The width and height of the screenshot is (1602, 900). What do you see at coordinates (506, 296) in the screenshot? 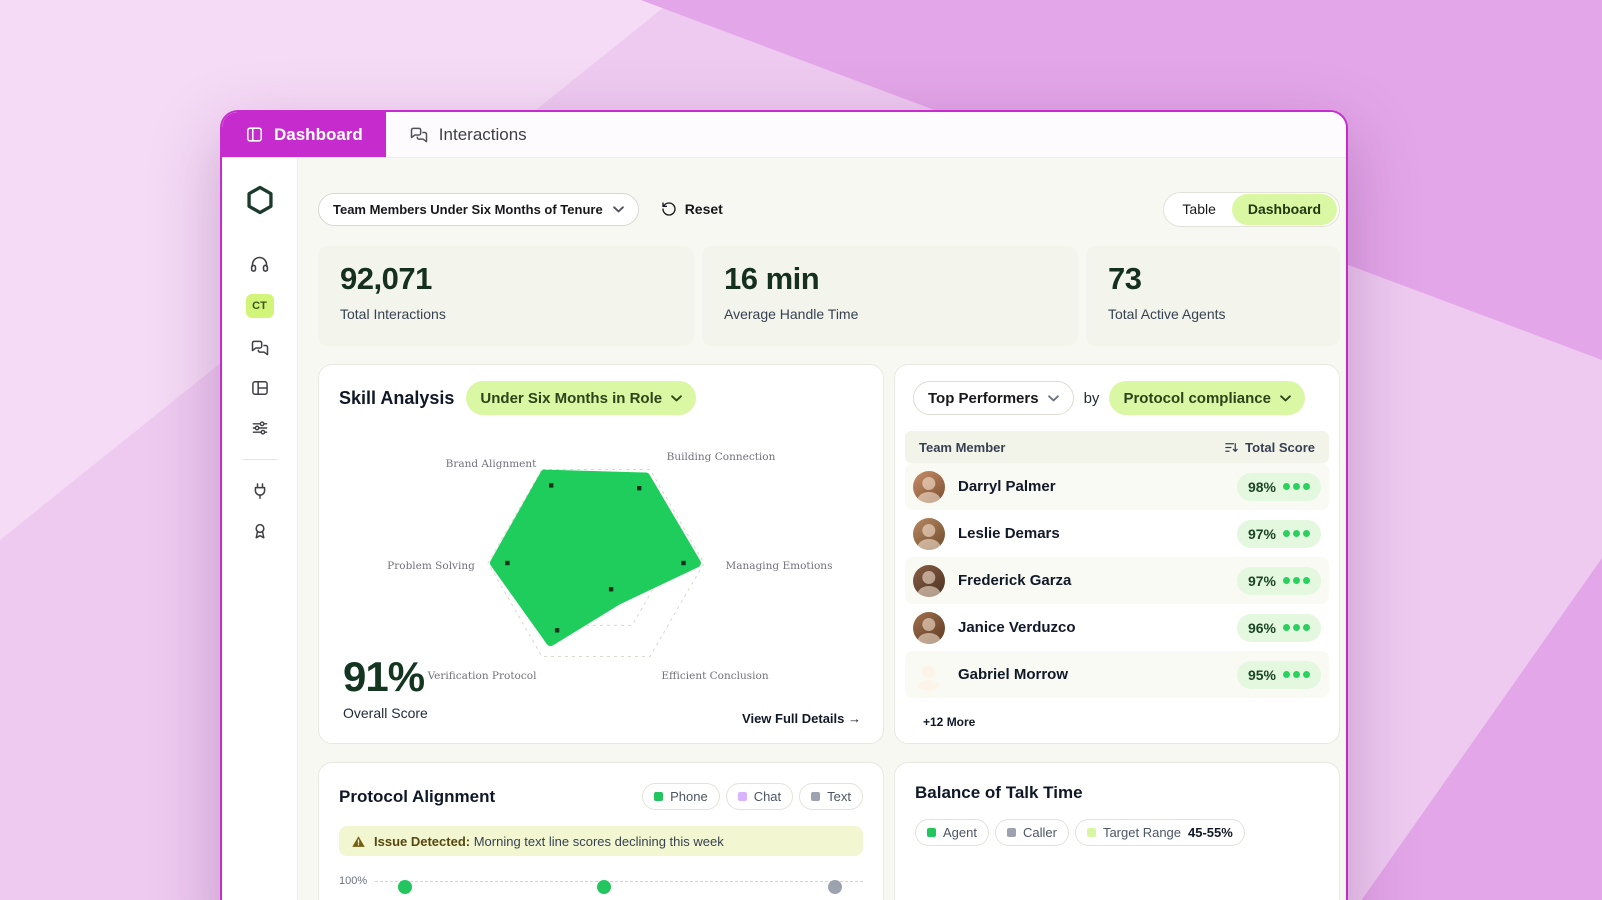
I see `stat-total-interactions: 92,071 Total Interactions` at bounding box center [506, 296].